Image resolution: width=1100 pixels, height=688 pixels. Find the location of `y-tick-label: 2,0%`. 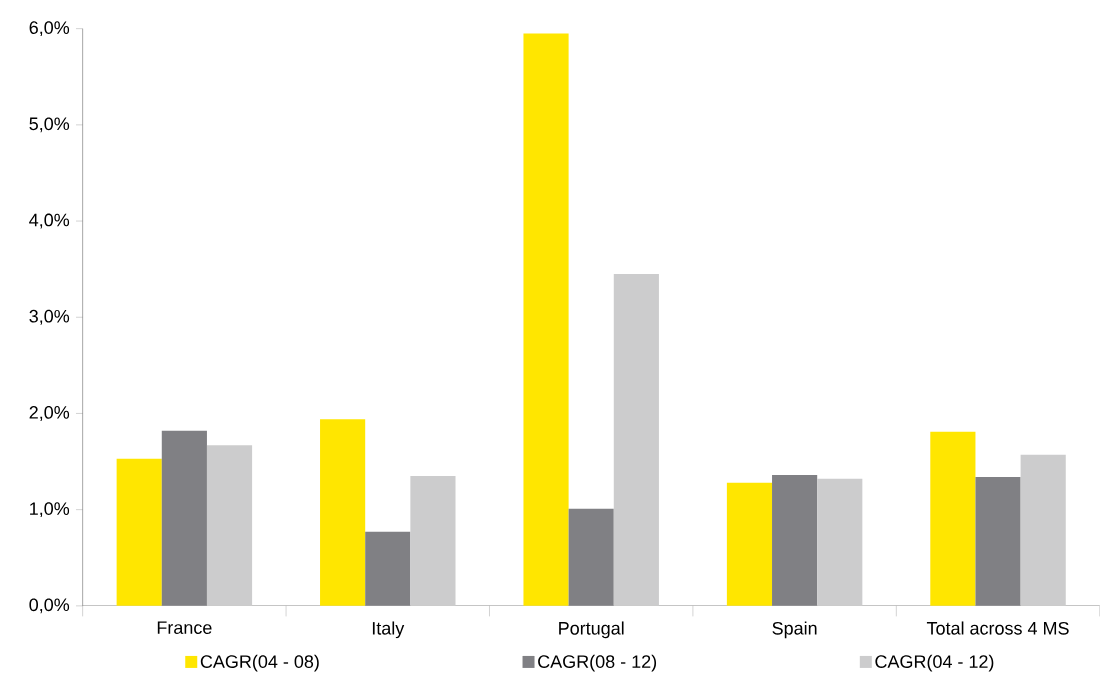

y-tick-label: 2,0% is located at coordinates (49, 413).